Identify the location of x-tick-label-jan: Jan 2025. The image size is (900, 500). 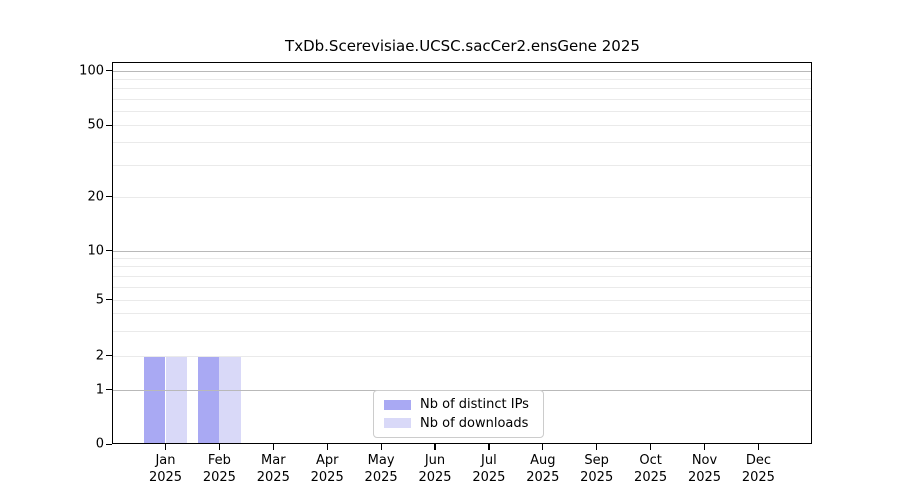
(165, 469).